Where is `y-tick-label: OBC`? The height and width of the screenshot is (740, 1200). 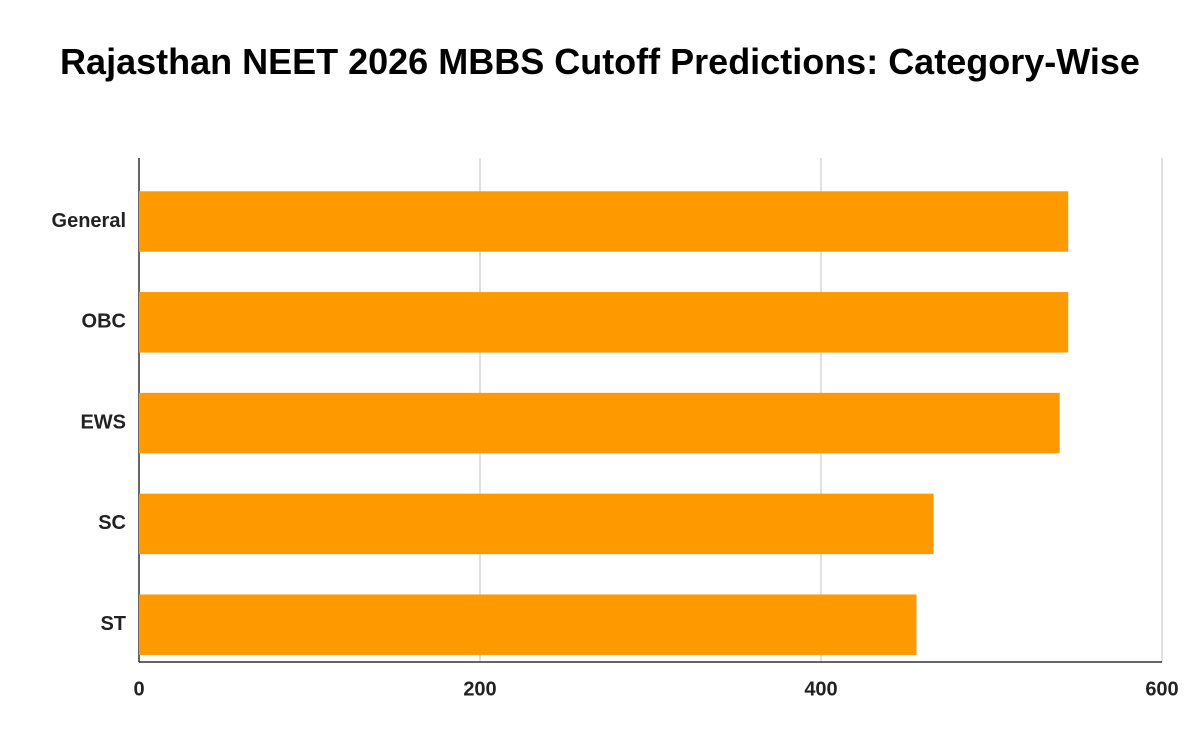 y-tick-label: OBC is located at coordinates (104, 322).